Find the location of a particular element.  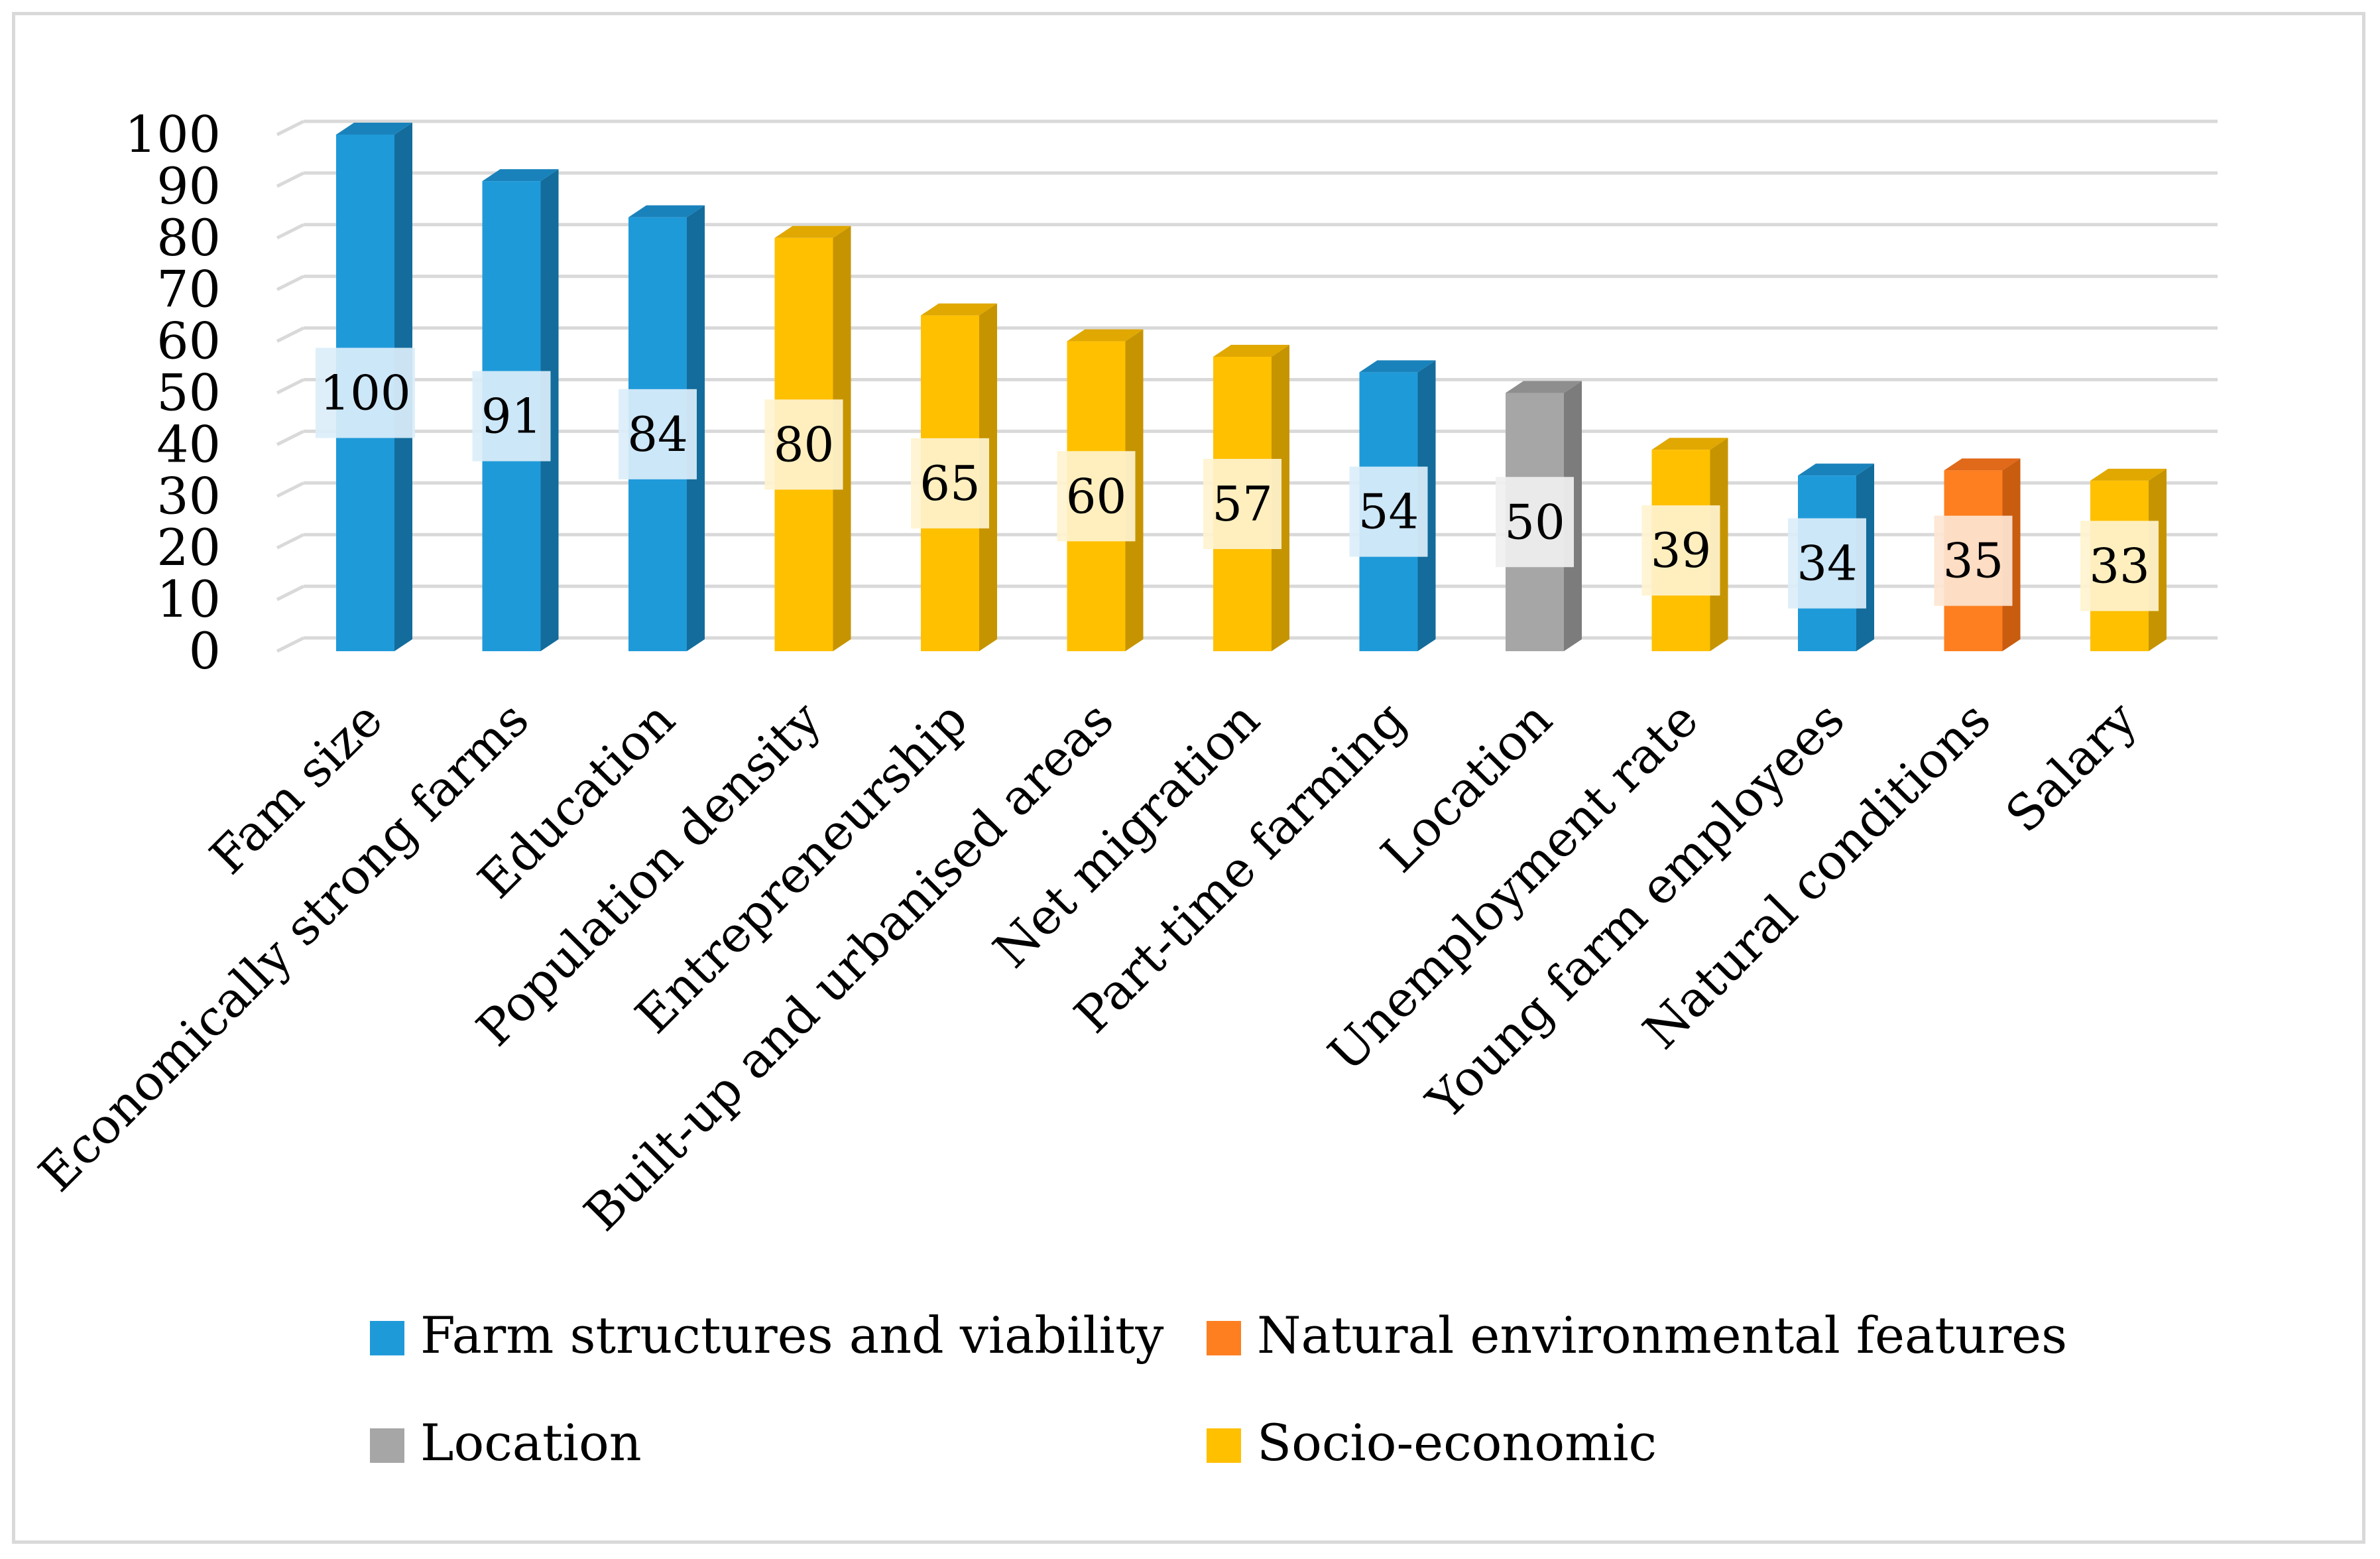

data-label: 50 is located at coordinates (1534, 522).